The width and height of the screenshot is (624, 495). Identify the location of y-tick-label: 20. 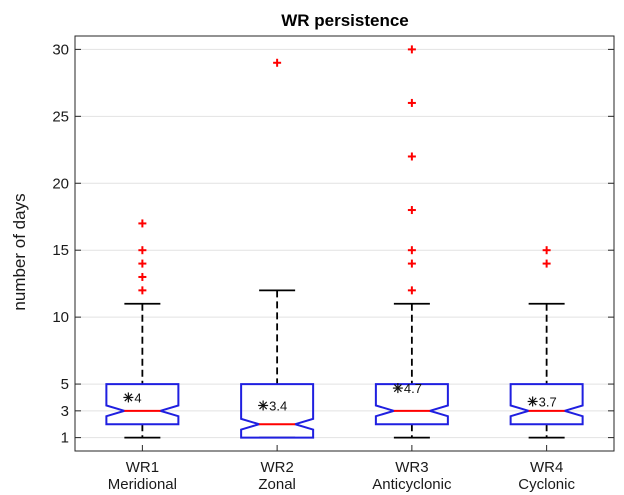
(60, 183).